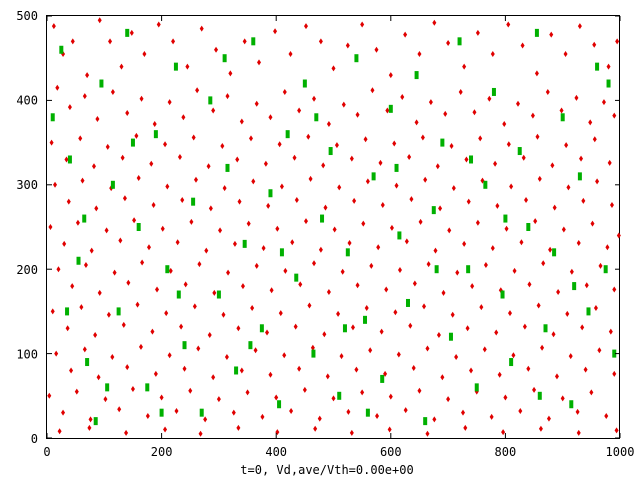 This screenshot has height=480, width=640. I want to click on y-tick-label: 200, so click(27, 270).